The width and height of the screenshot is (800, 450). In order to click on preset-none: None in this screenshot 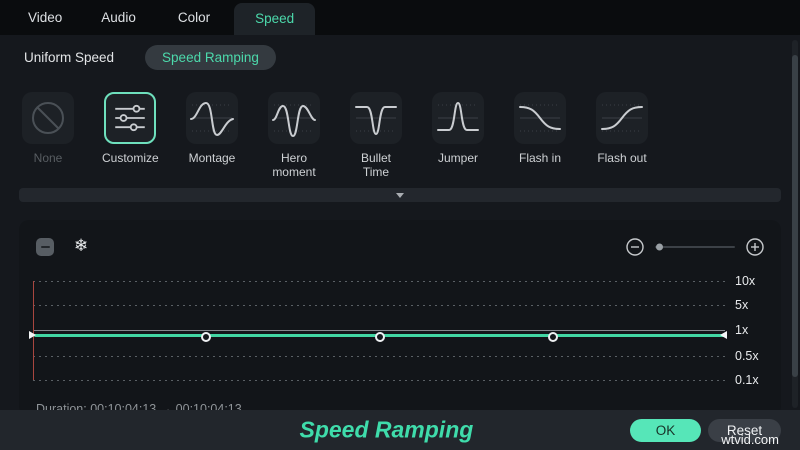, I will do `click(48, 135)`.